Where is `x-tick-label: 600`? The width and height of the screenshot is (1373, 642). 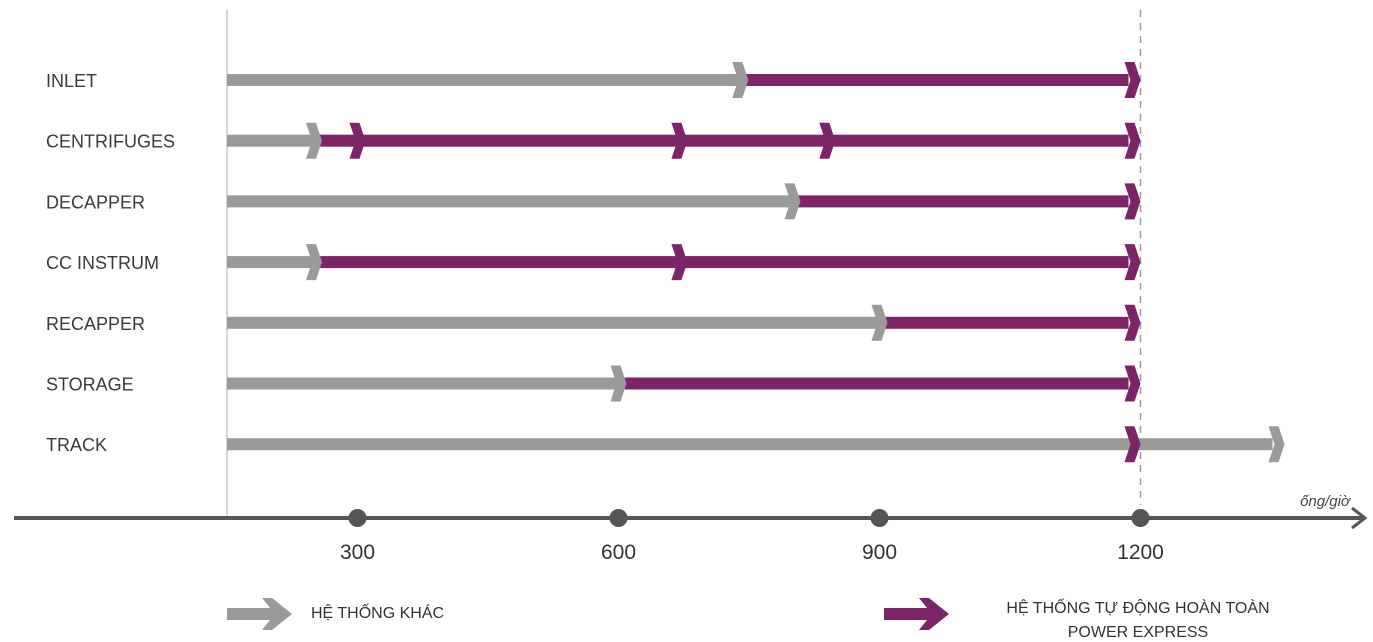 x-tick-label: 600 is located at coordinates (618, 552).